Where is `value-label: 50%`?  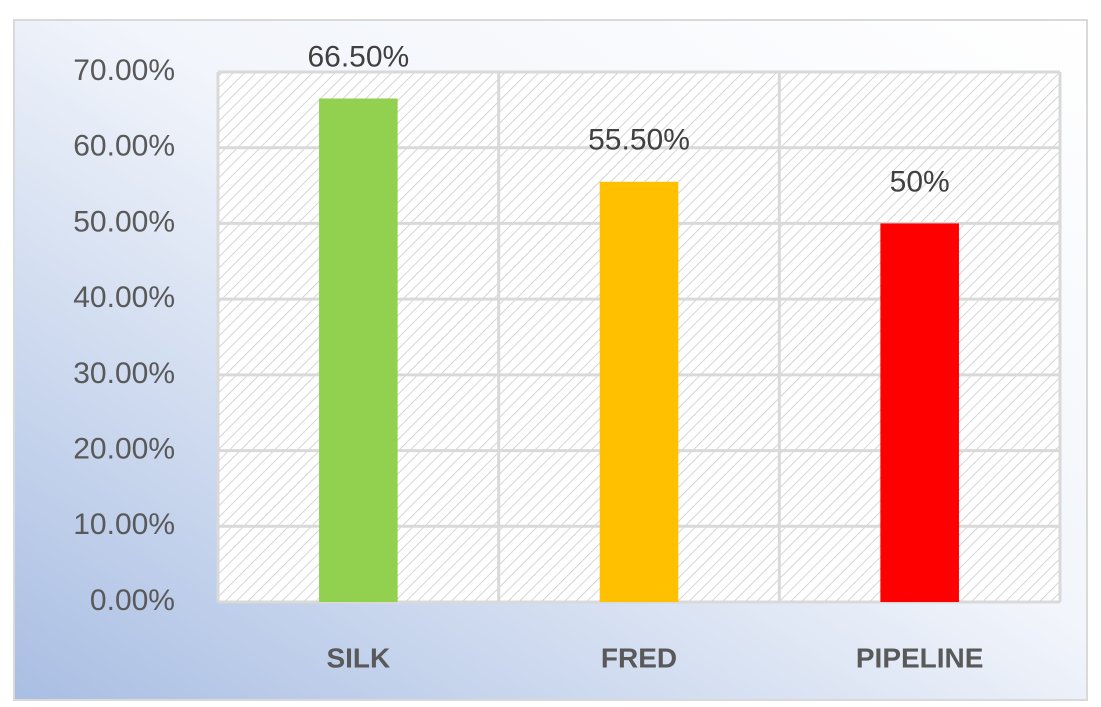 value-label: 50% is located at coordinates (920, 181).